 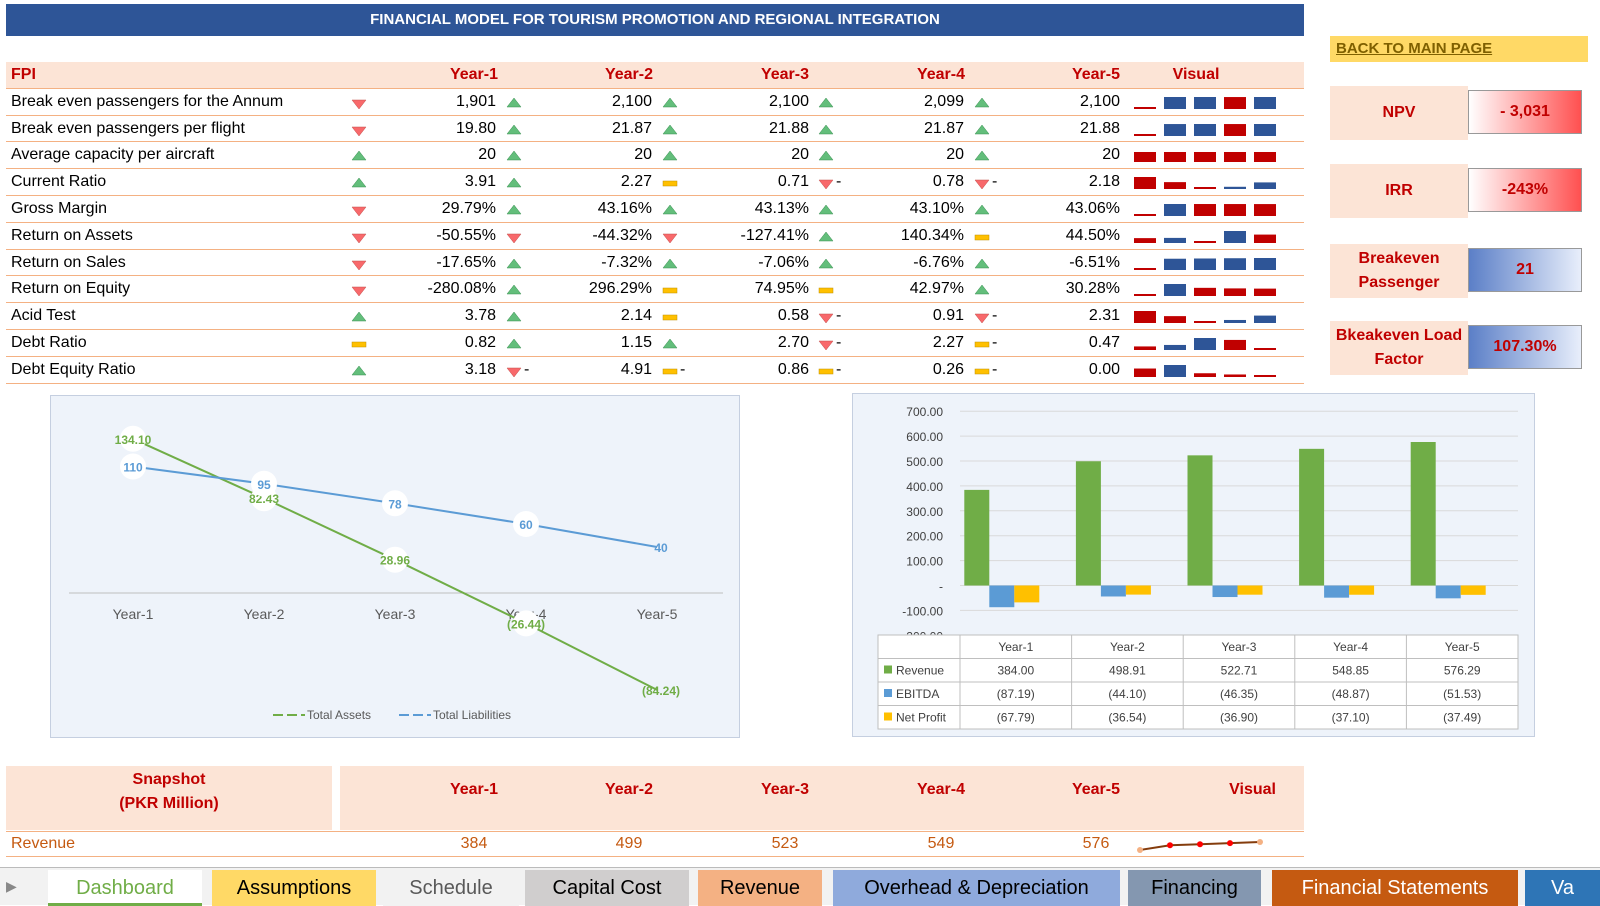 I want to click on fpi-row-label: Return on Sales, so click(x=68, y=262).